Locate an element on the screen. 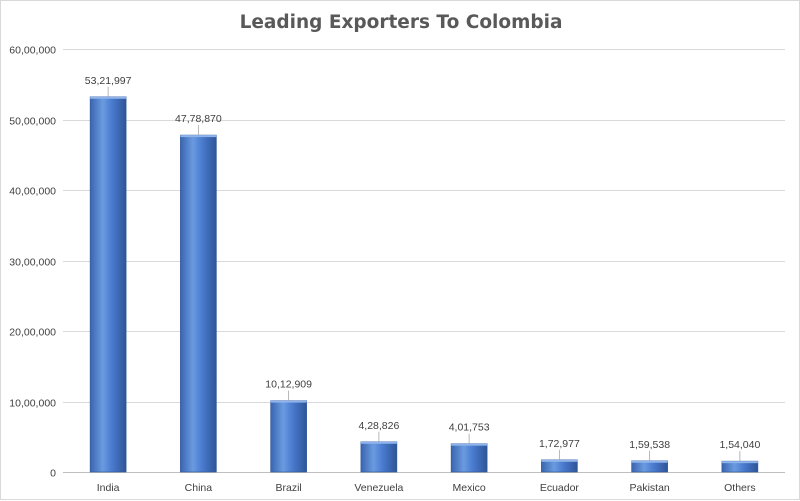 This screenshot has width=800, height=501. y-tick-label: 60,00,000 is located at coordinates (32, 51).